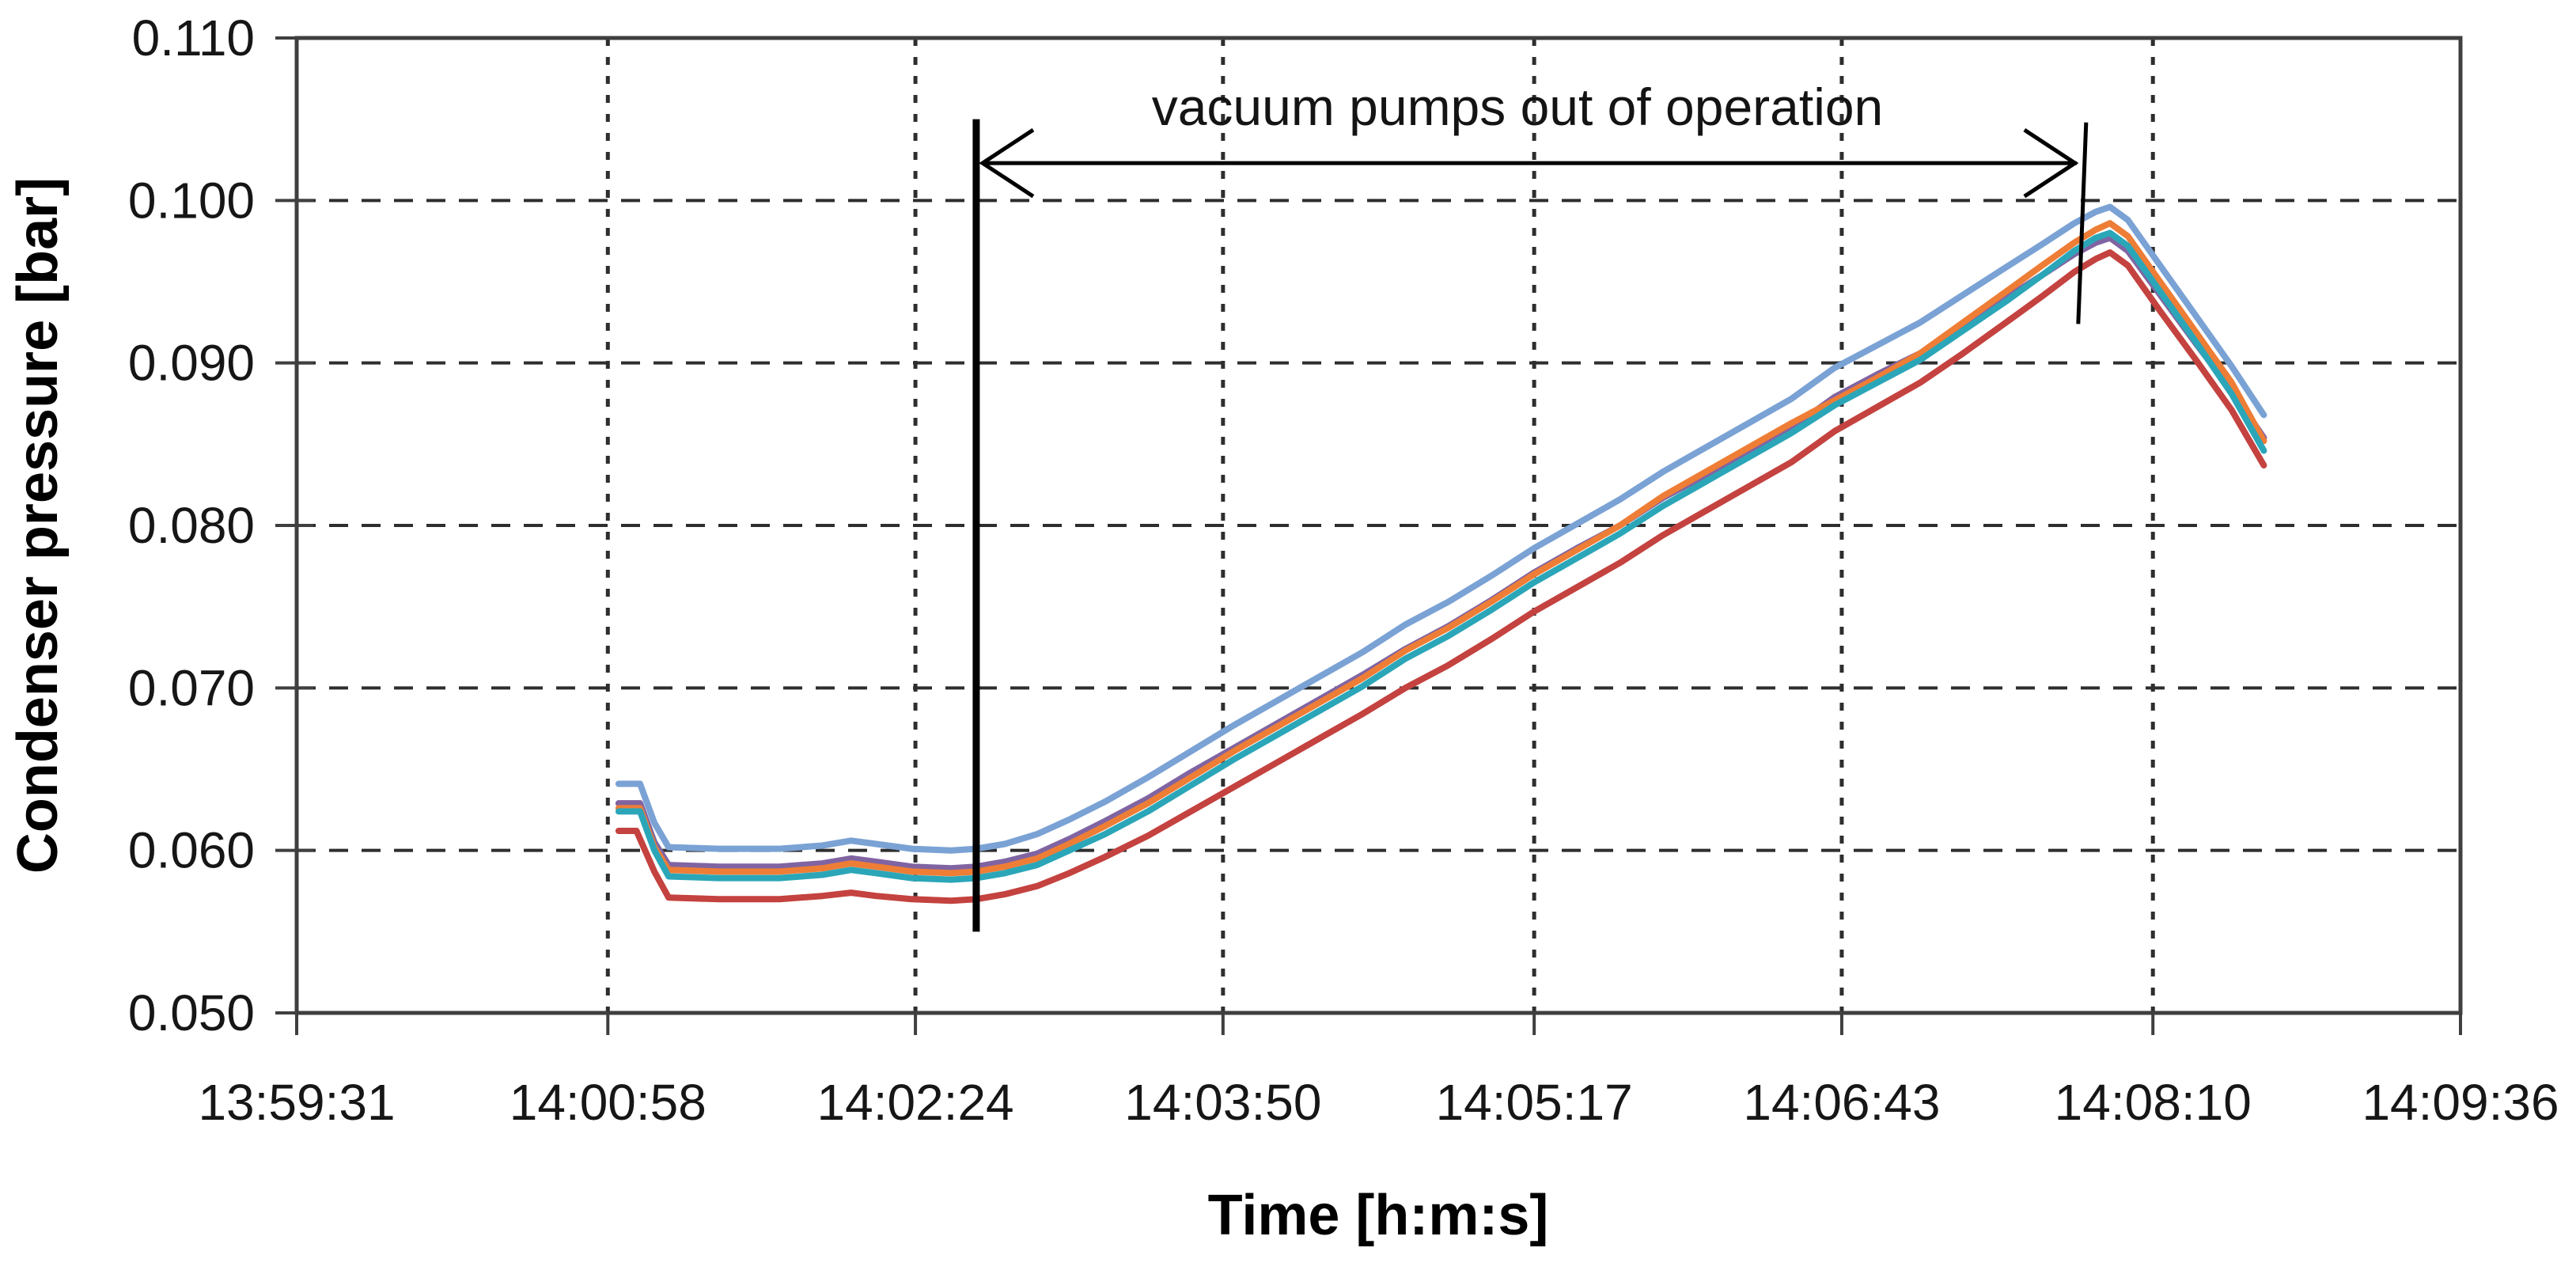 The image size is (2576, 1278). I want to click on y-tick-label: 0.090, so click(191, 363).